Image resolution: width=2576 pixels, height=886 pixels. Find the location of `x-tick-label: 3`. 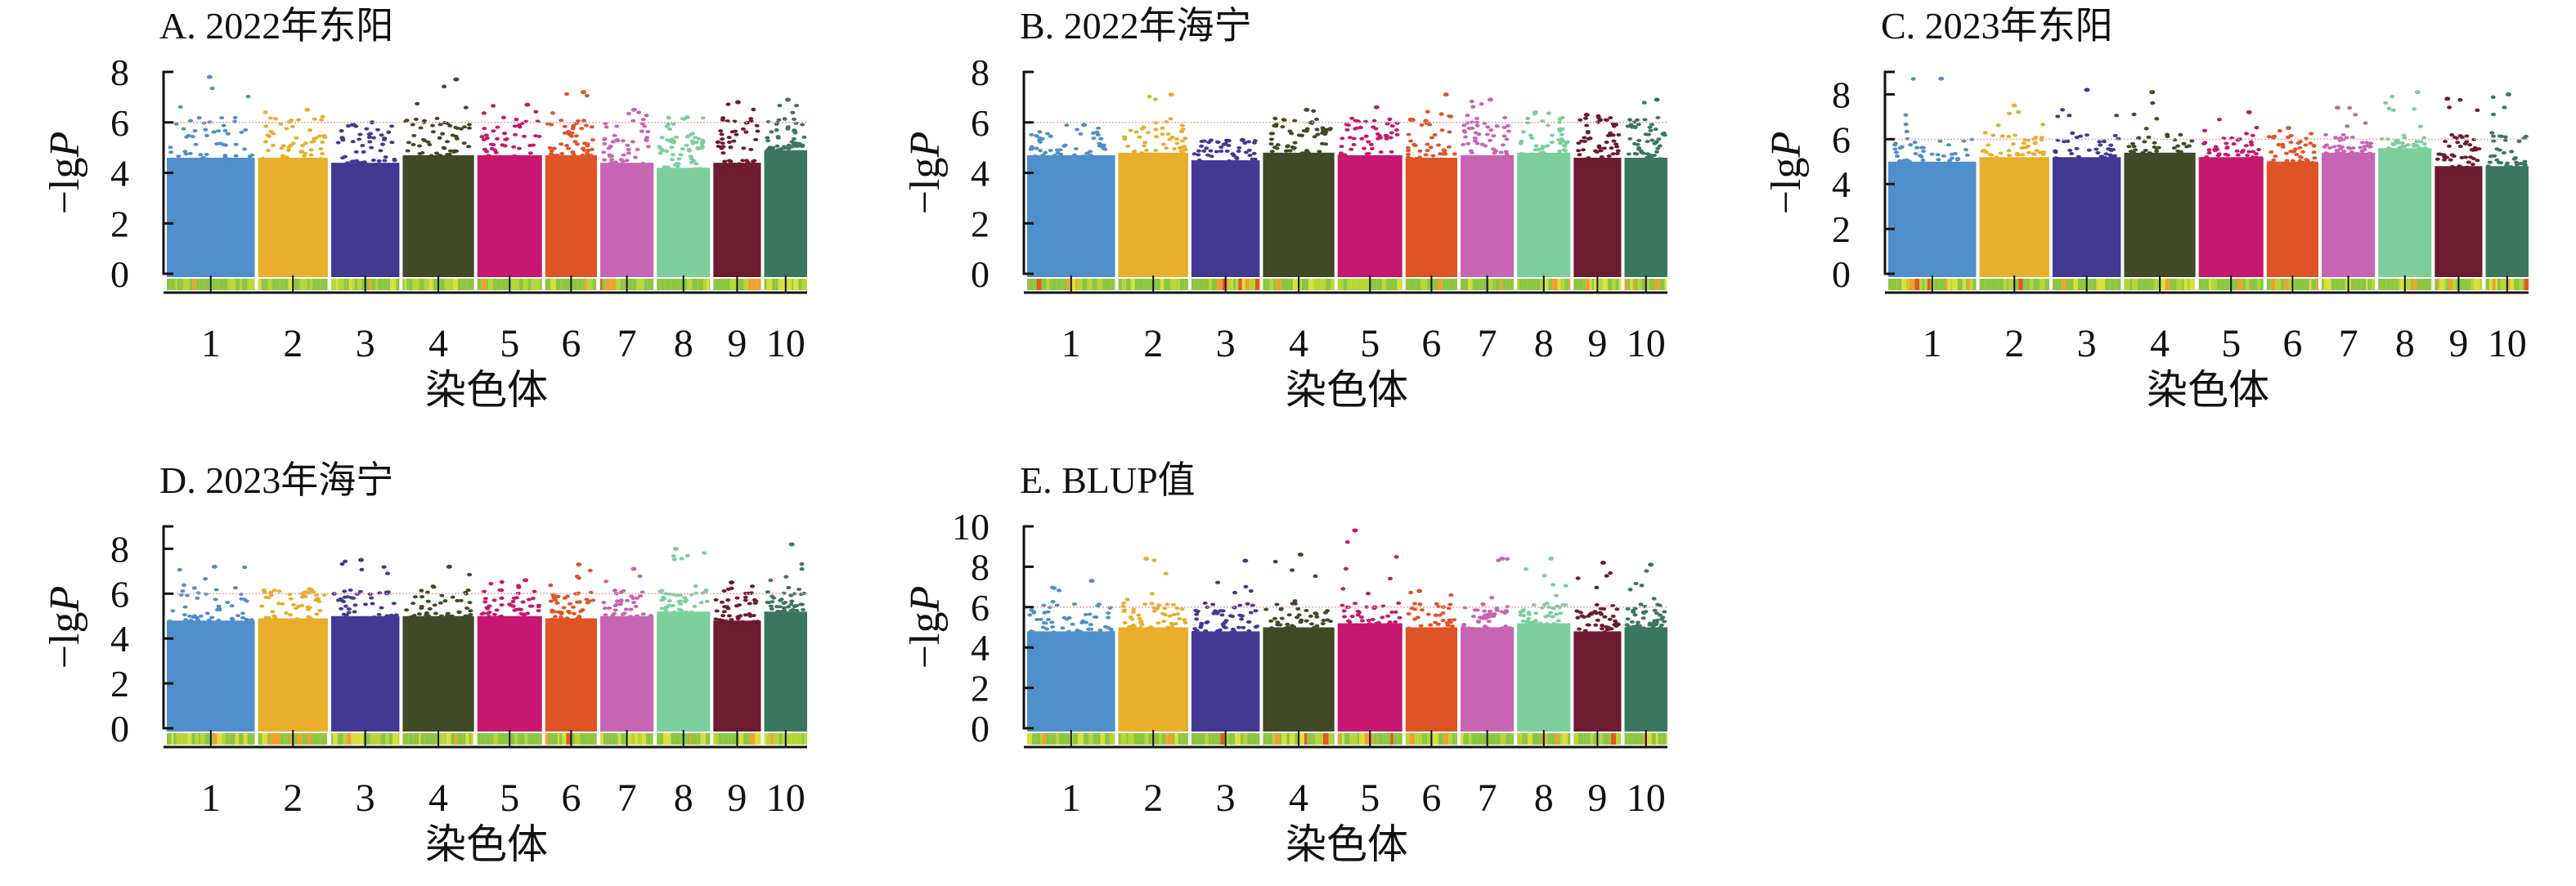

x-tick-label: 3 is located at coordinates (1226, 798).